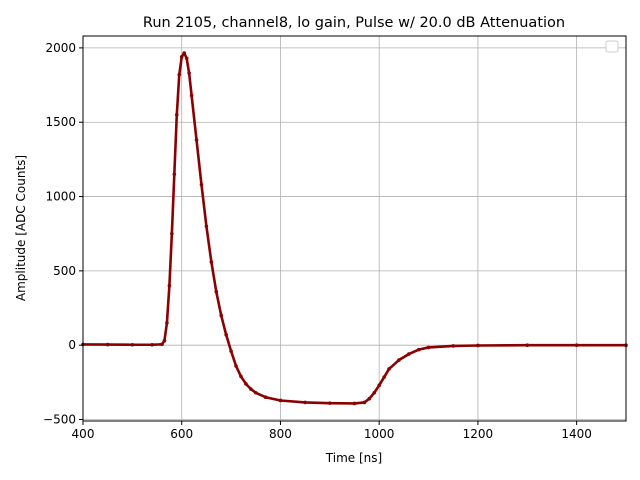 The height and width of the screenshot is (480, 640). What do you see at coordinates (59, 420) in the screenshot?
I see `y-tick-label: −500` at bounding box center [59, 420].